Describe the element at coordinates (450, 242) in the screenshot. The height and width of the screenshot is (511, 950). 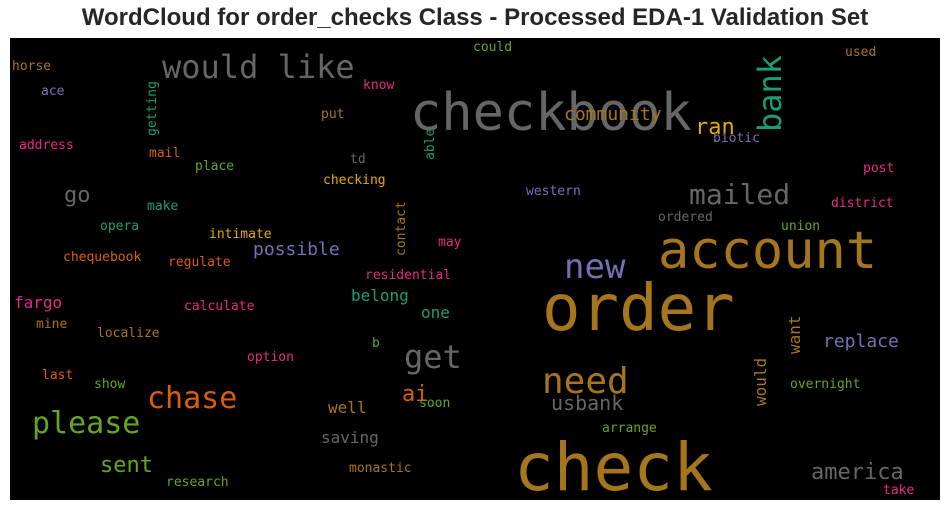
I see `word-may: may` at that location.